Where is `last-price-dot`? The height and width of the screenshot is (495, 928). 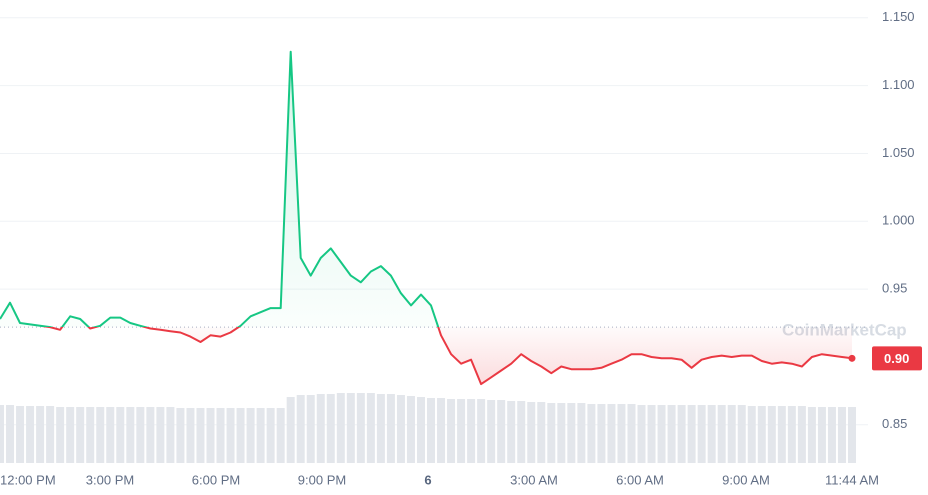 last-price-dot is located at coordinates (852, 358).